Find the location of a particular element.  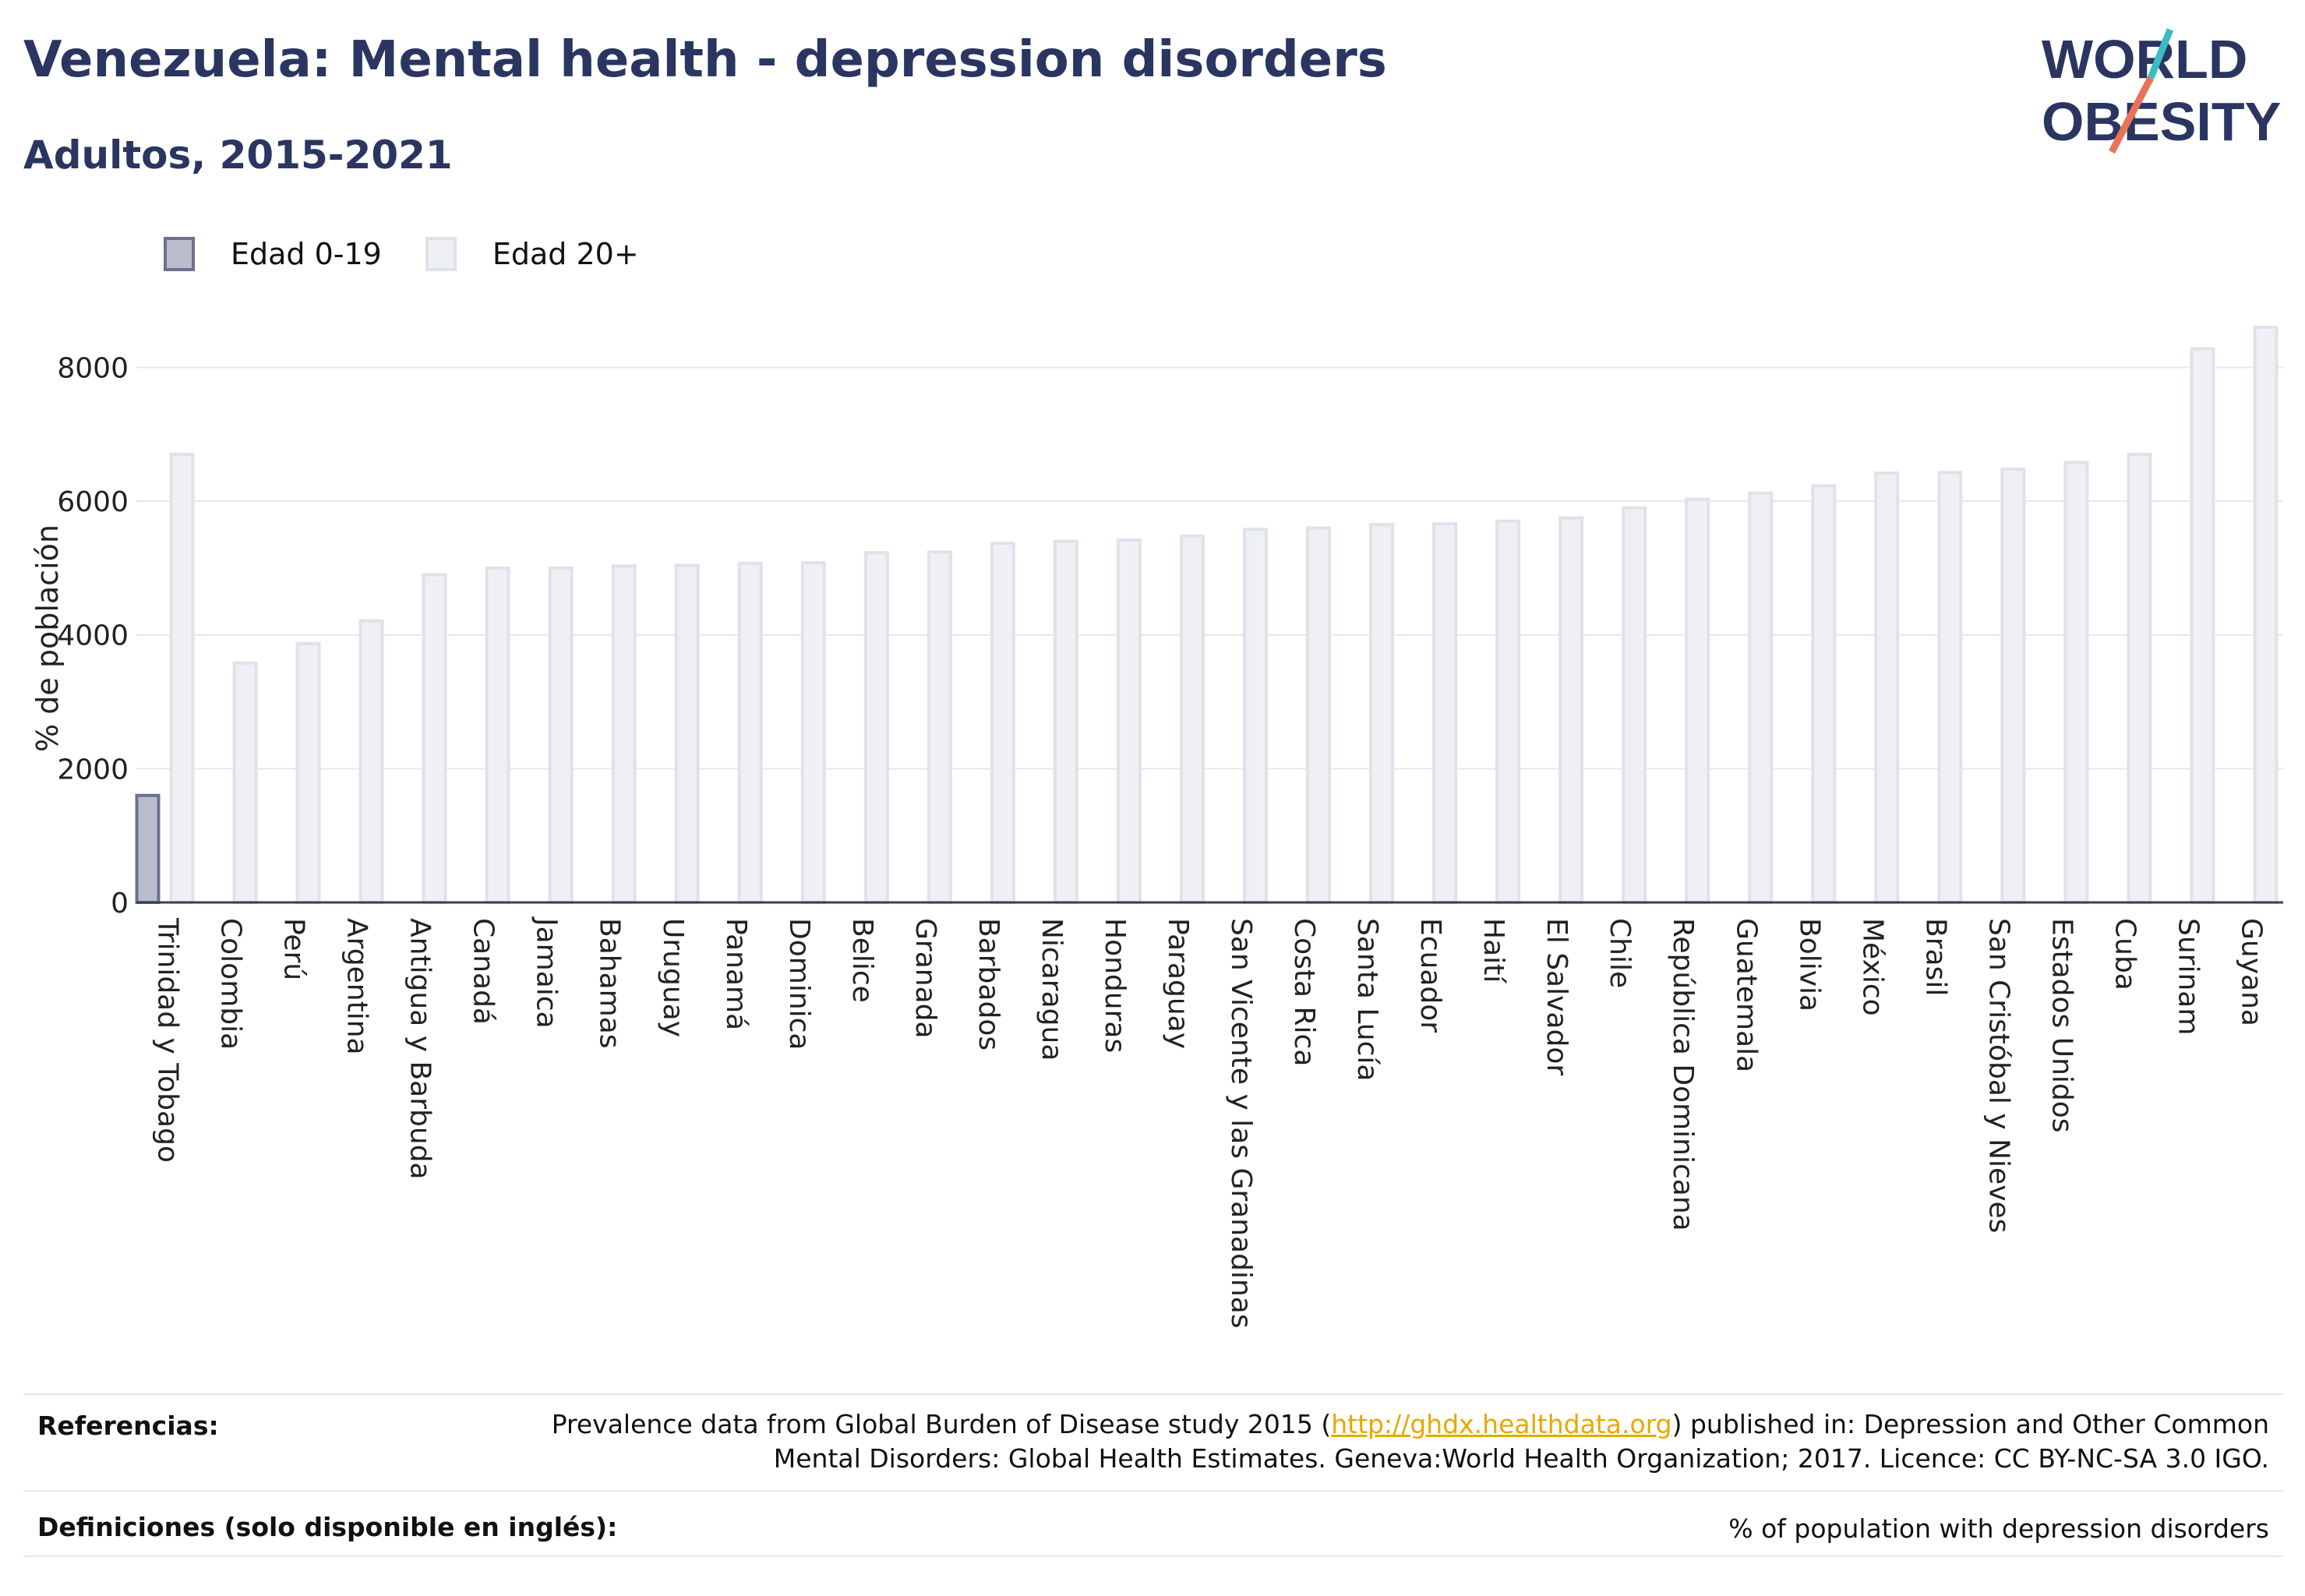

references-label: Referencias: is located at coordinates (128, 1426).